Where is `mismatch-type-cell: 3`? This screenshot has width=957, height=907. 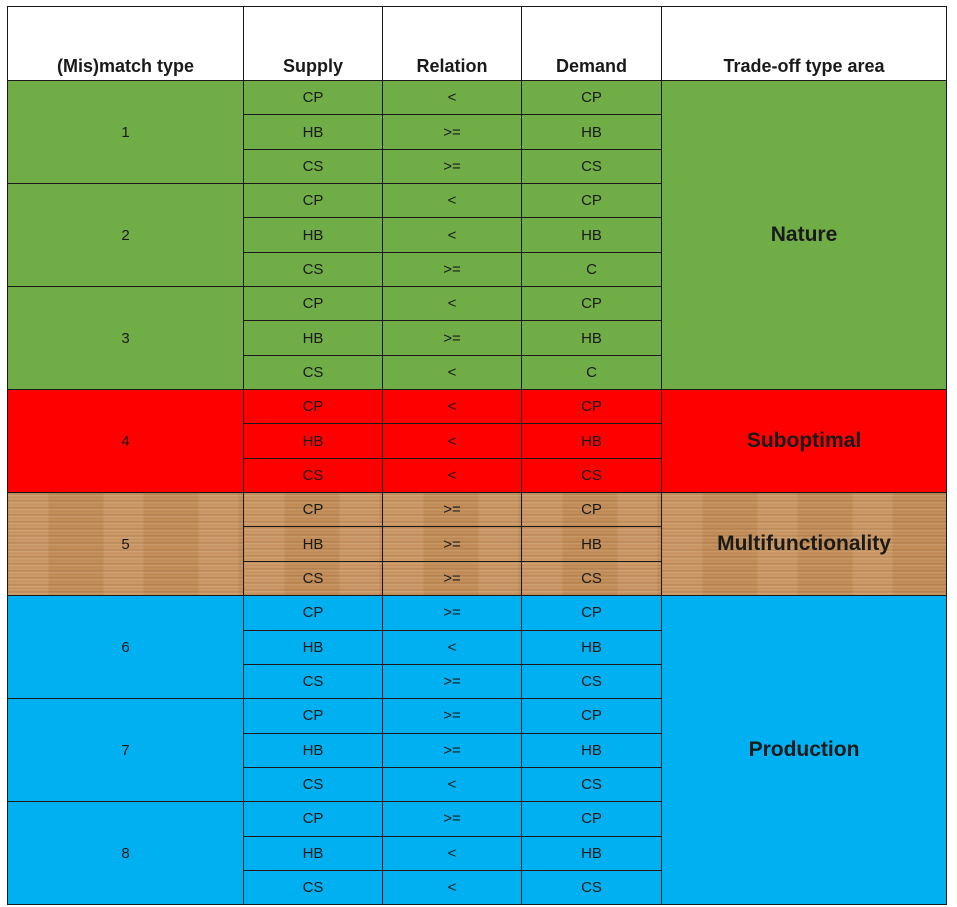 mismatch-type-cell: 3 is located at coordinates (125, 338).